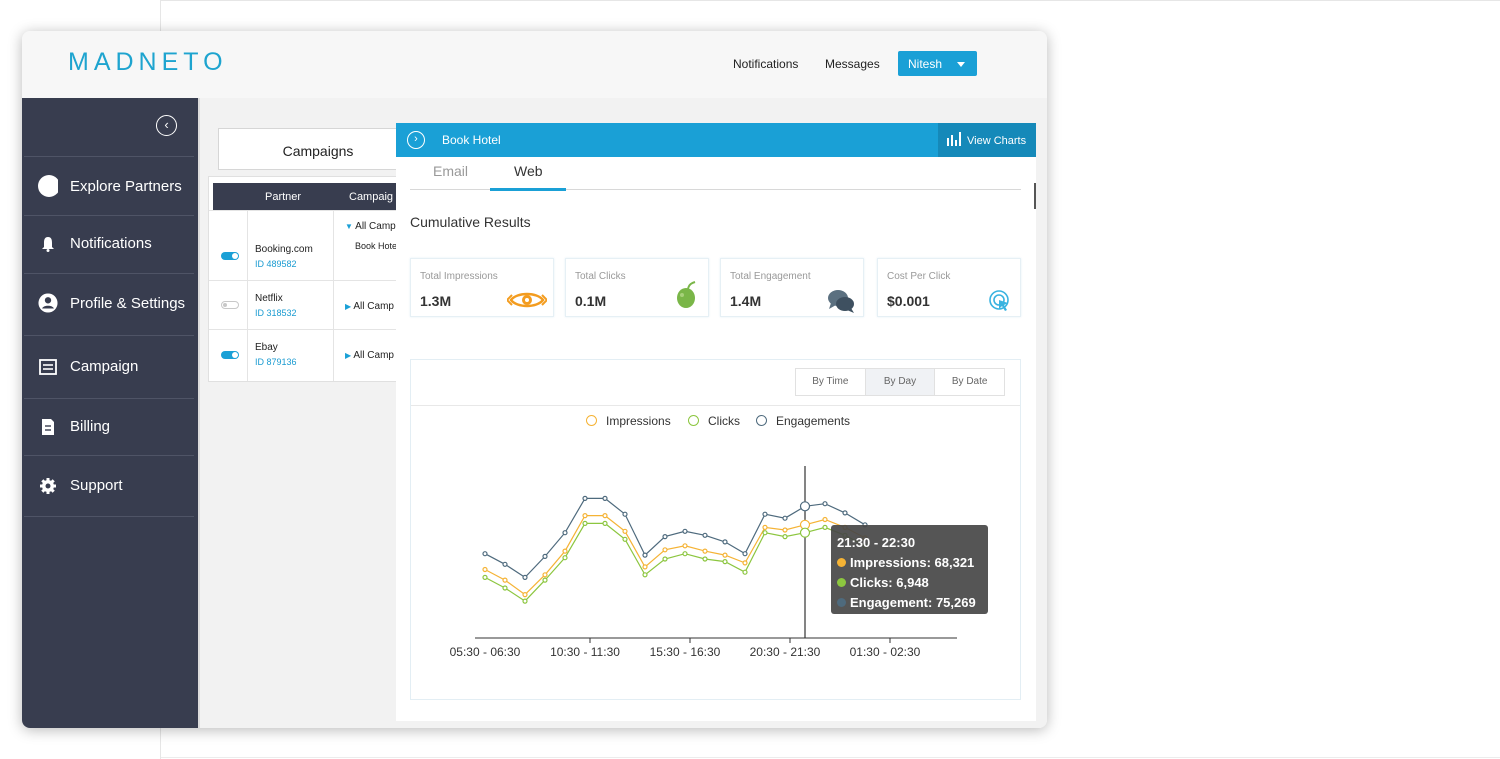  Describe the element at coordinates (370, 226) in the screenshot. I see `campaign-dropdown: ▼ All Camp` at that location.